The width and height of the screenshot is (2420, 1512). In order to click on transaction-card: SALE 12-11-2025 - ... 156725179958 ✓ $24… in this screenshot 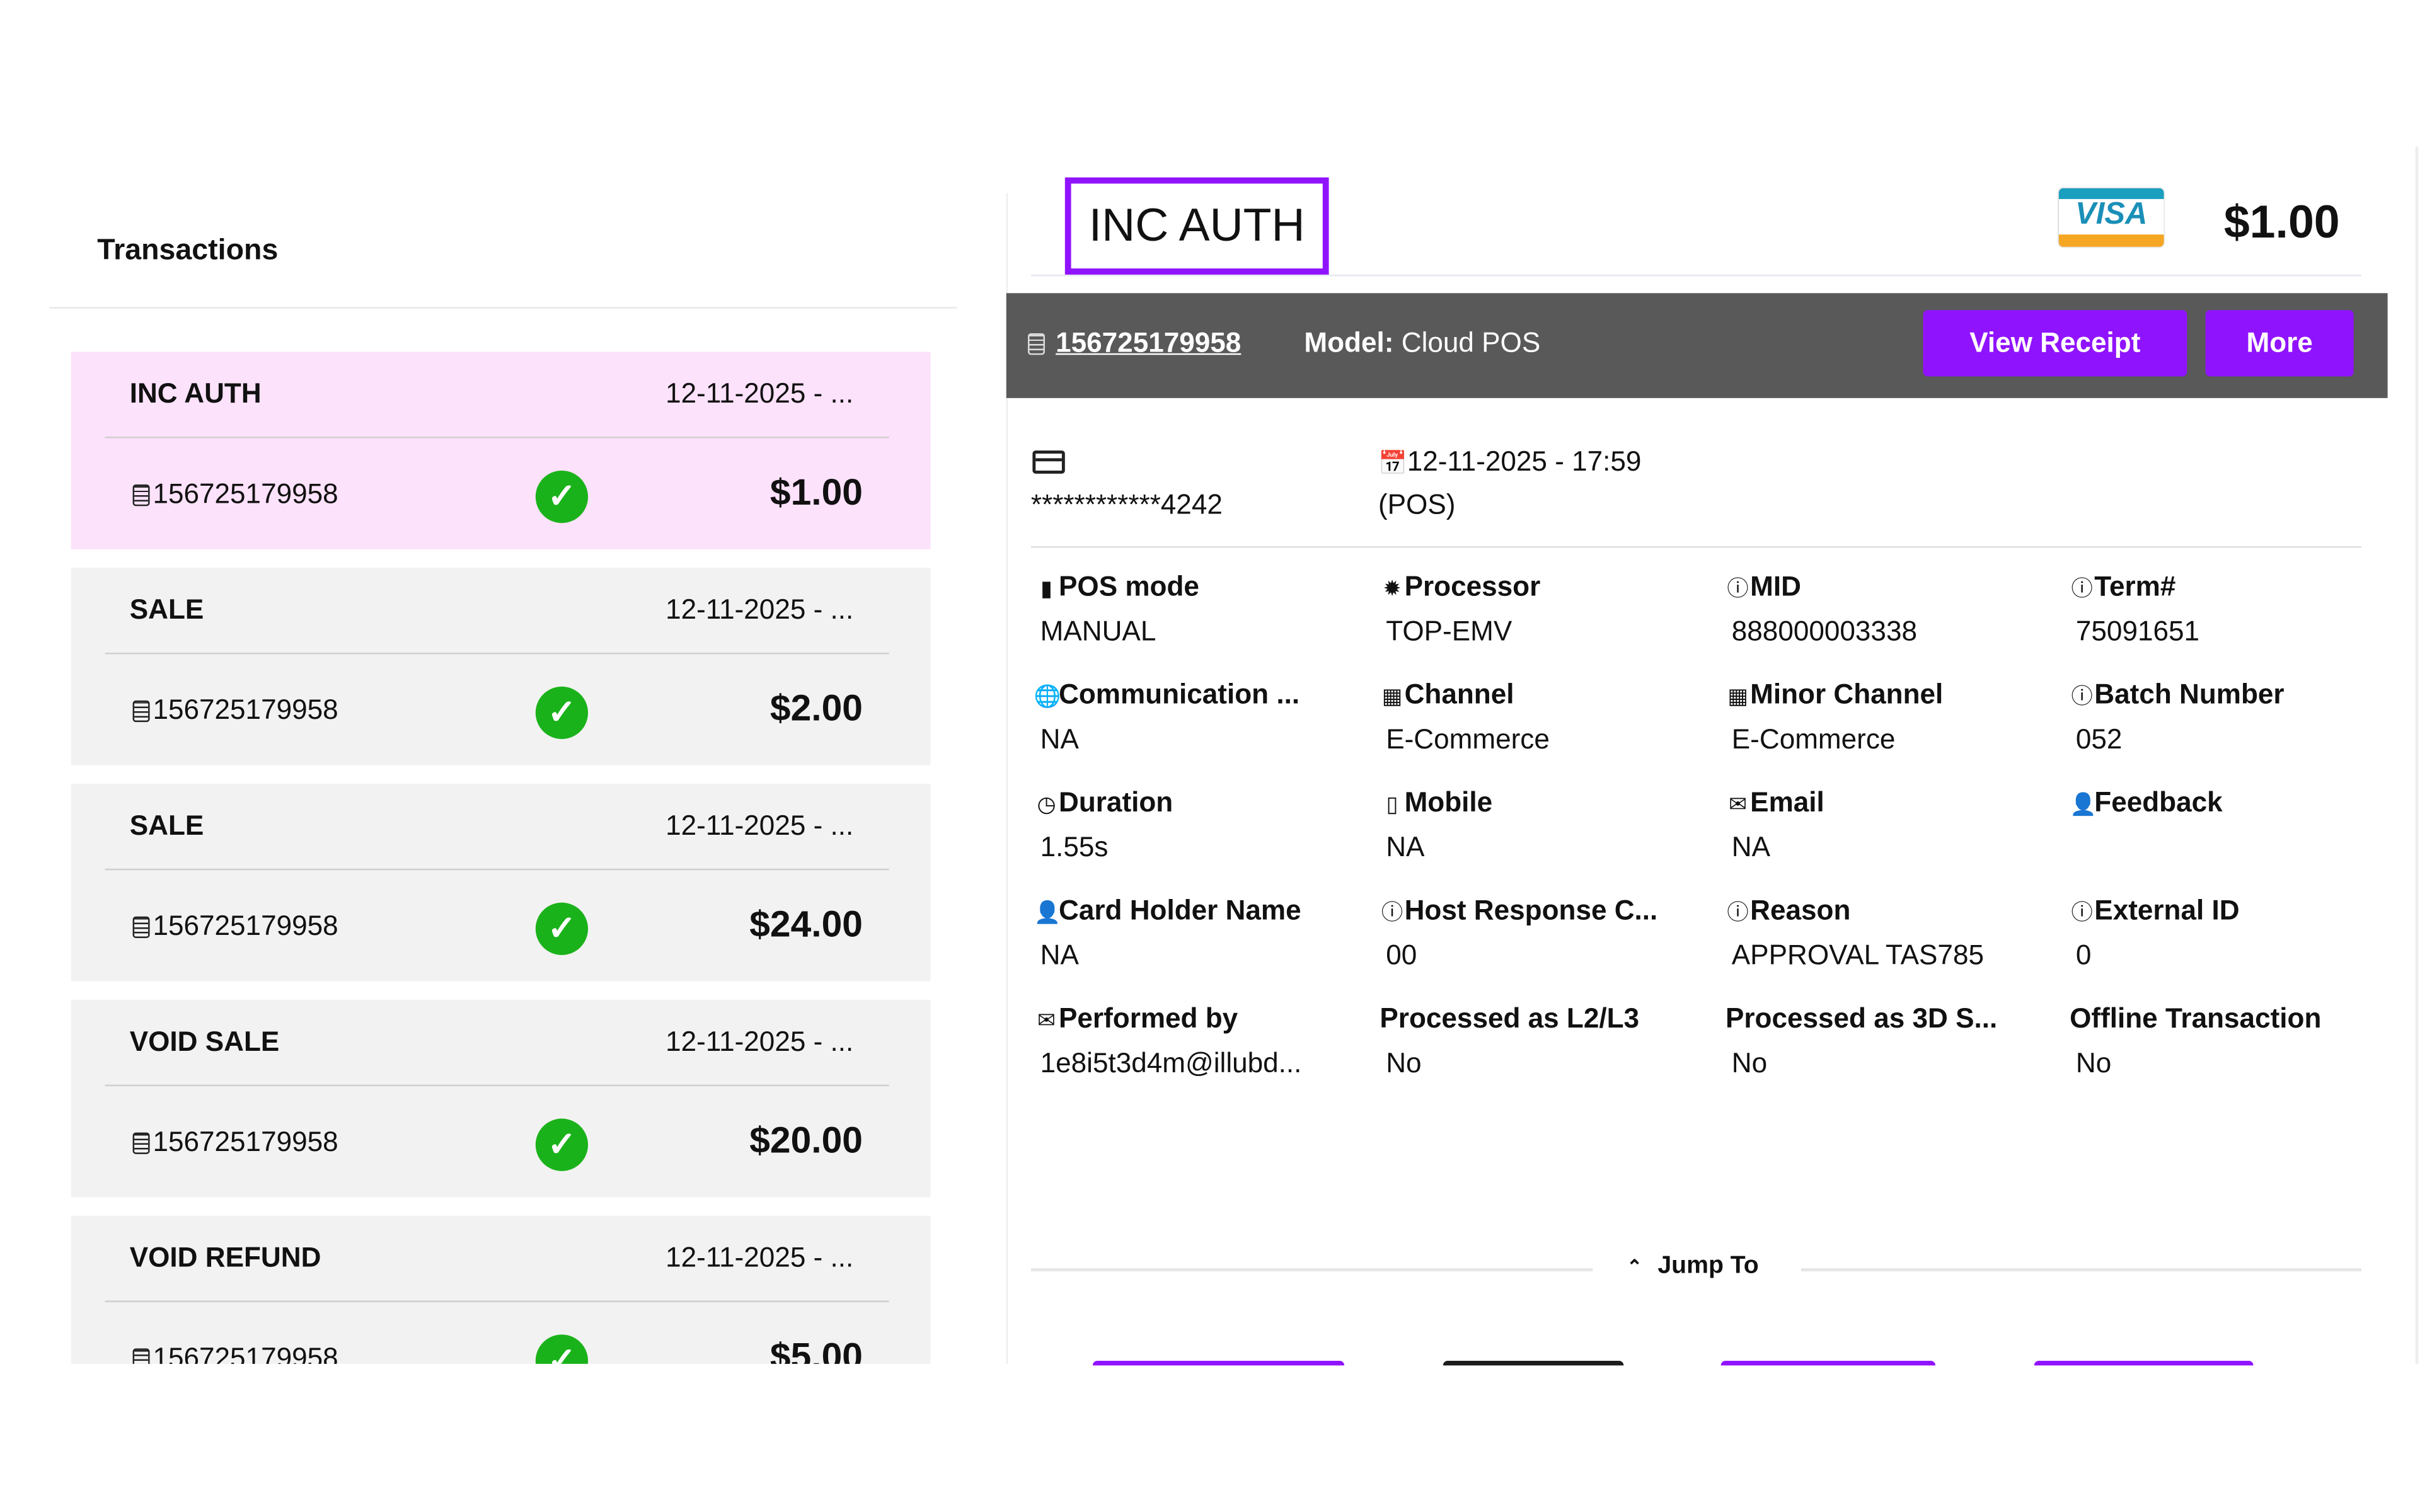, I will do `click(501, 883)`.